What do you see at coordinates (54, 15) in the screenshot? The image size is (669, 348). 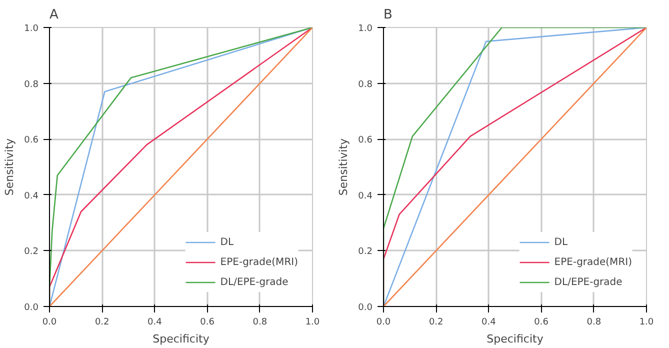 I see `chart-title: A` at bounding box center [54, 15].